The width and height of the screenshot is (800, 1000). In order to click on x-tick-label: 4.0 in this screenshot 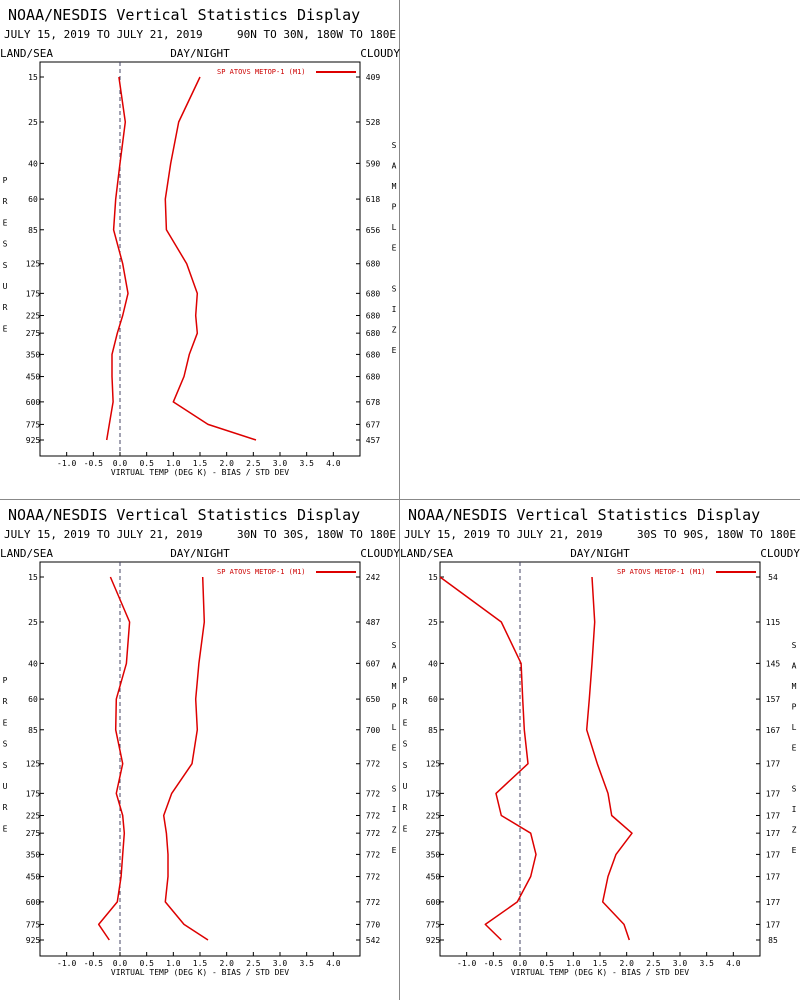, I will do `click(333, 963)`.